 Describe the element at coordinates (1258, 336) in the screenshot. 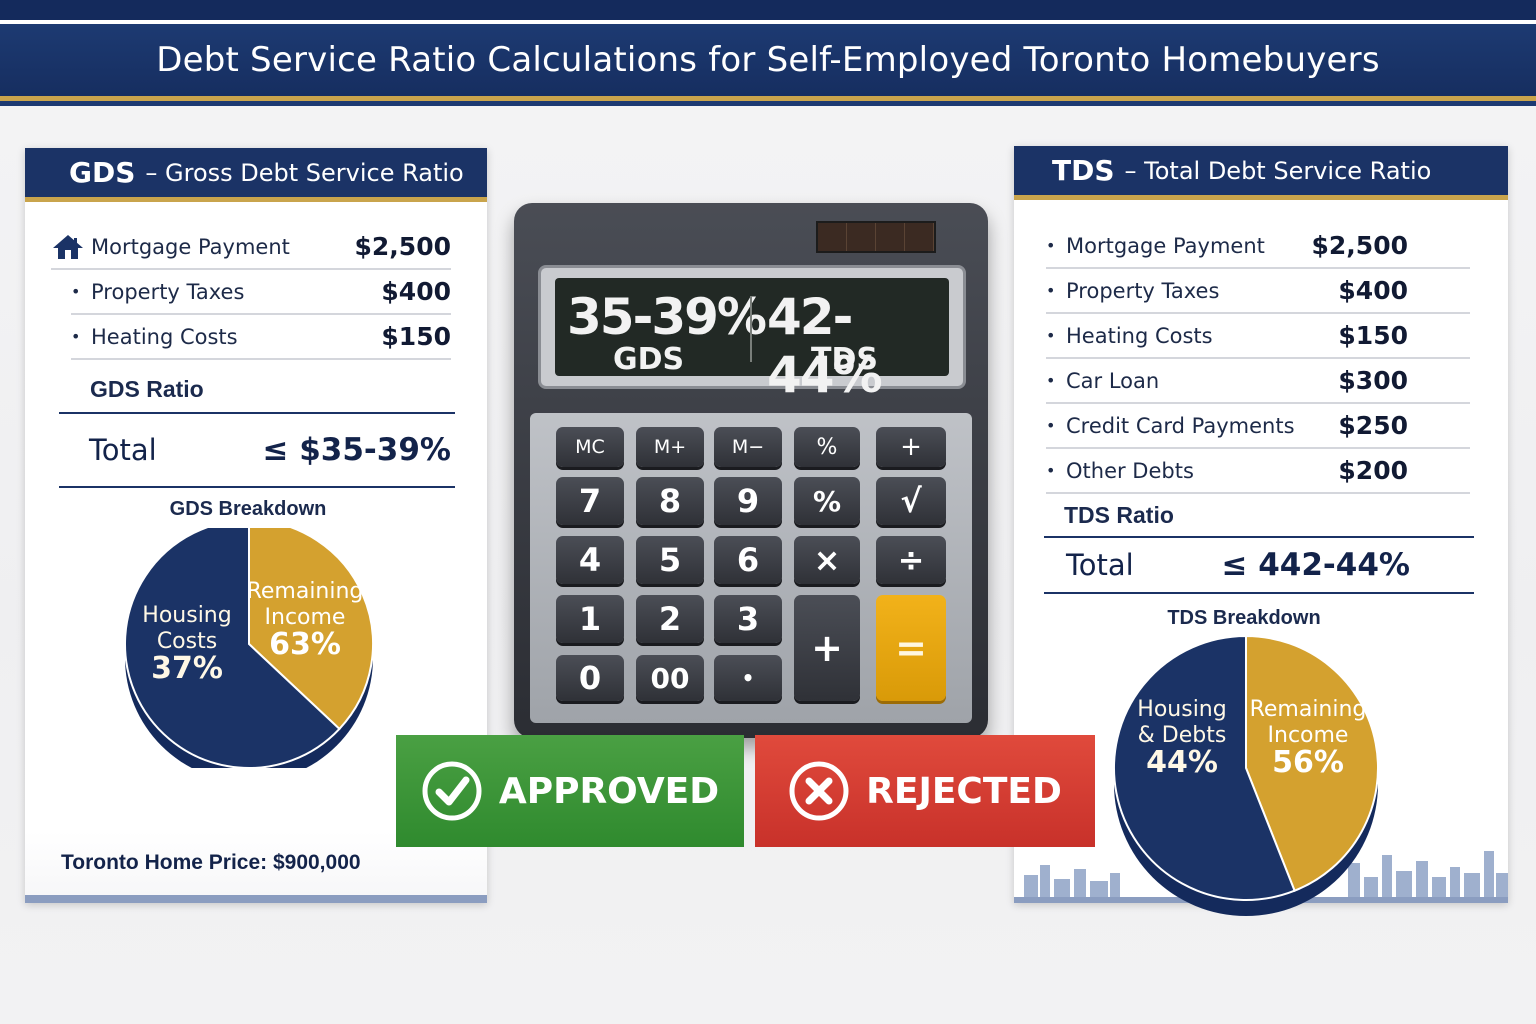

I see `tds-row: • Heating Costs $150` at that location.